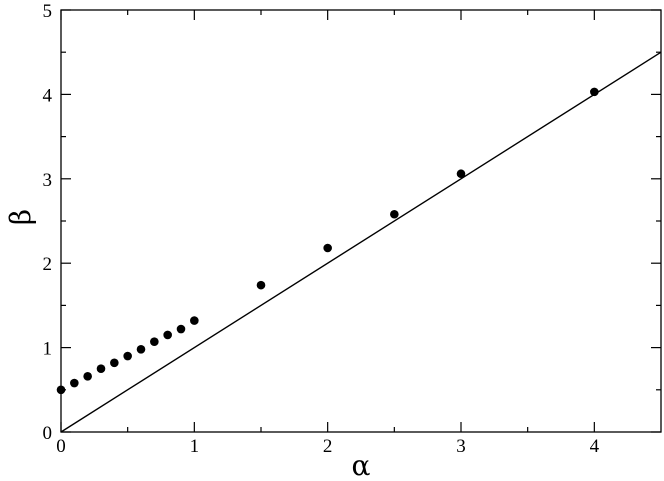  Describe the element at coordinates (595, 446) in the screenshot. I see `x-tick-label: 4` at that location.